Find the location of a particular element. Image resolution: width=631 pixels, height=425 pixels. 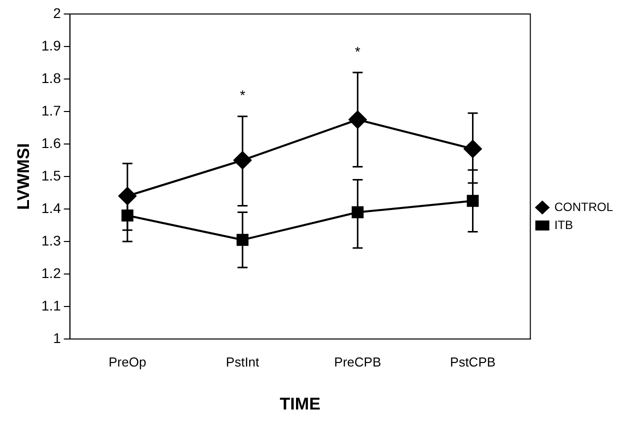

y-tick-label: 1.5 is located at coordinates (51, 175).